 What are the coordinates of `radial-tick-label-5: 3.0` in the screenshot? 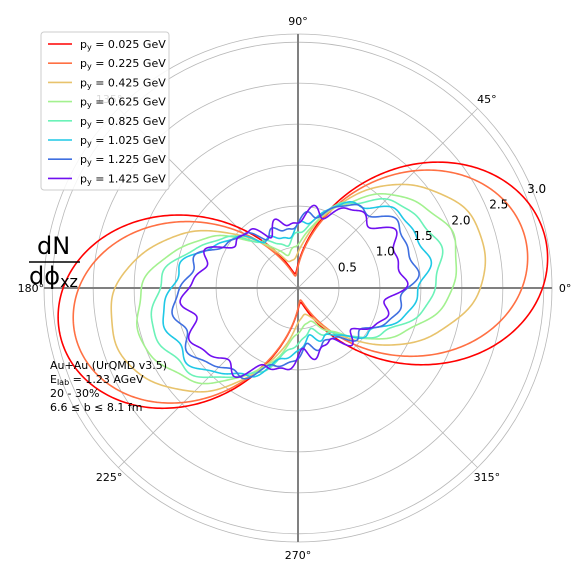 It's located at (536, 189).